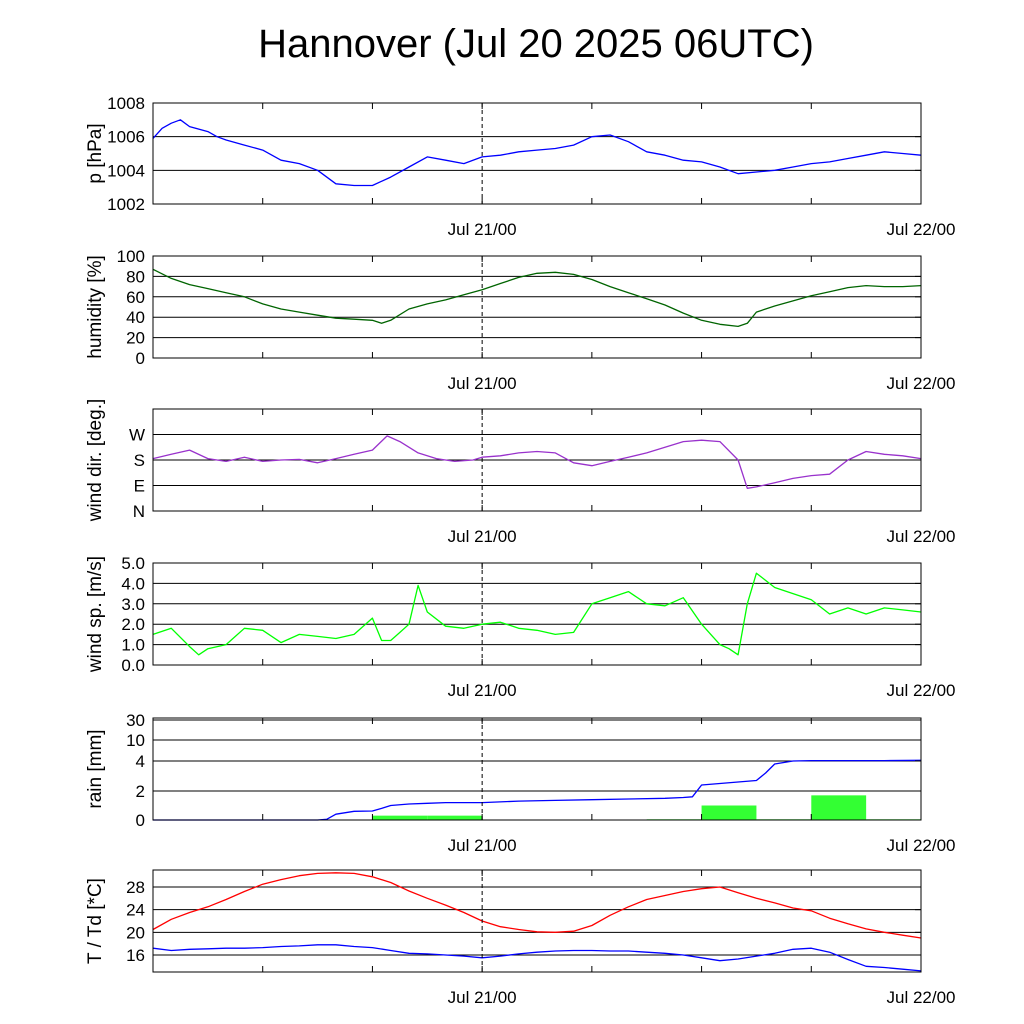  I want to click on y-tick-label: 1006, so click(126, 137).